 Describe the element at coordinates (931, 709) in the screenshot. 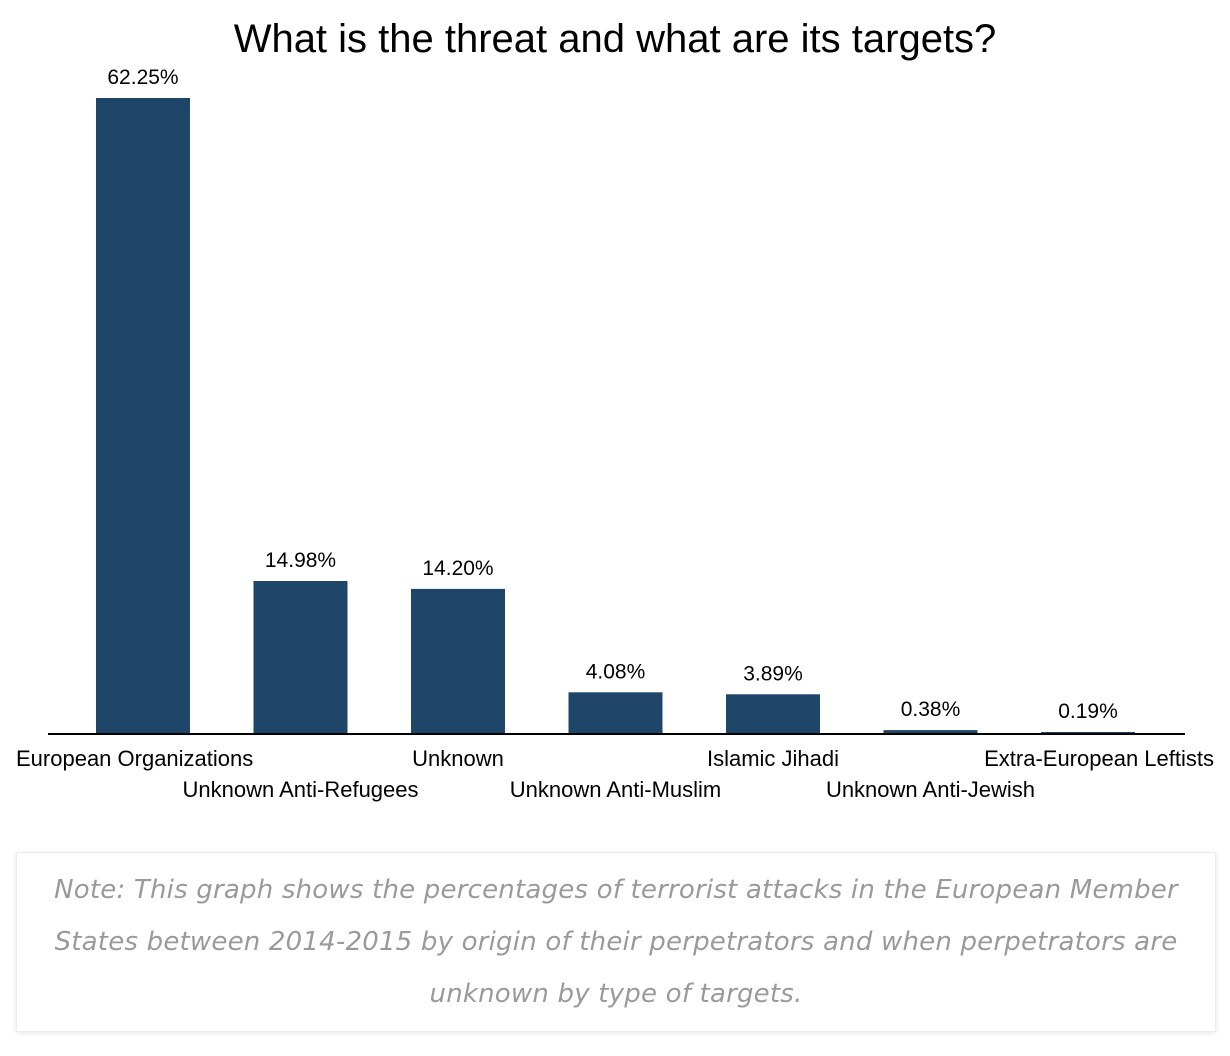

I see `data-label-5: 0.38%` at that location.